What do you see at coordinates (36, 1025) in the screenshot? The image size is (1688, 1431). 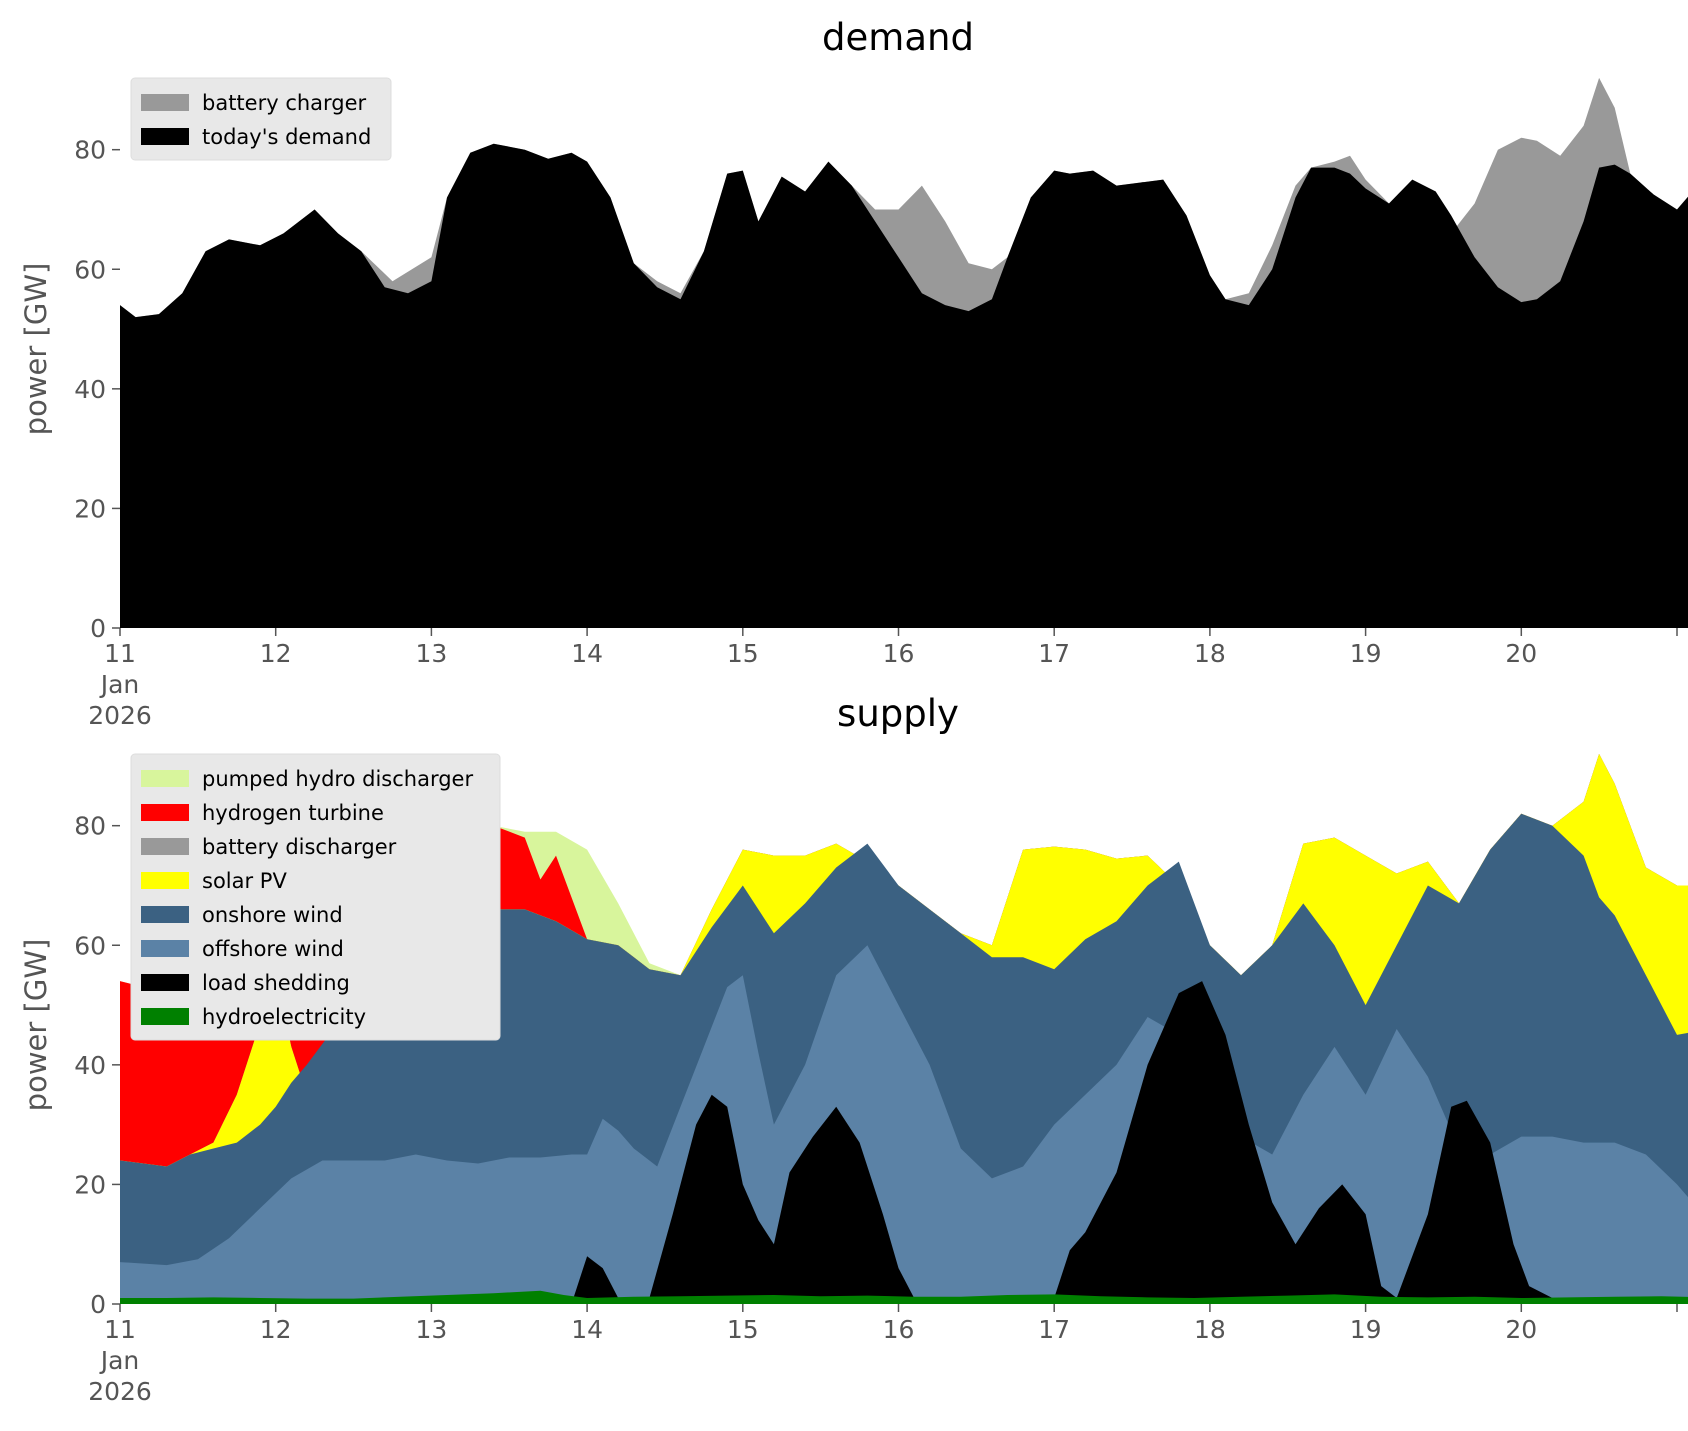 I see `supply-ylabel: power [GW]` at bounding box center [36, 1025].